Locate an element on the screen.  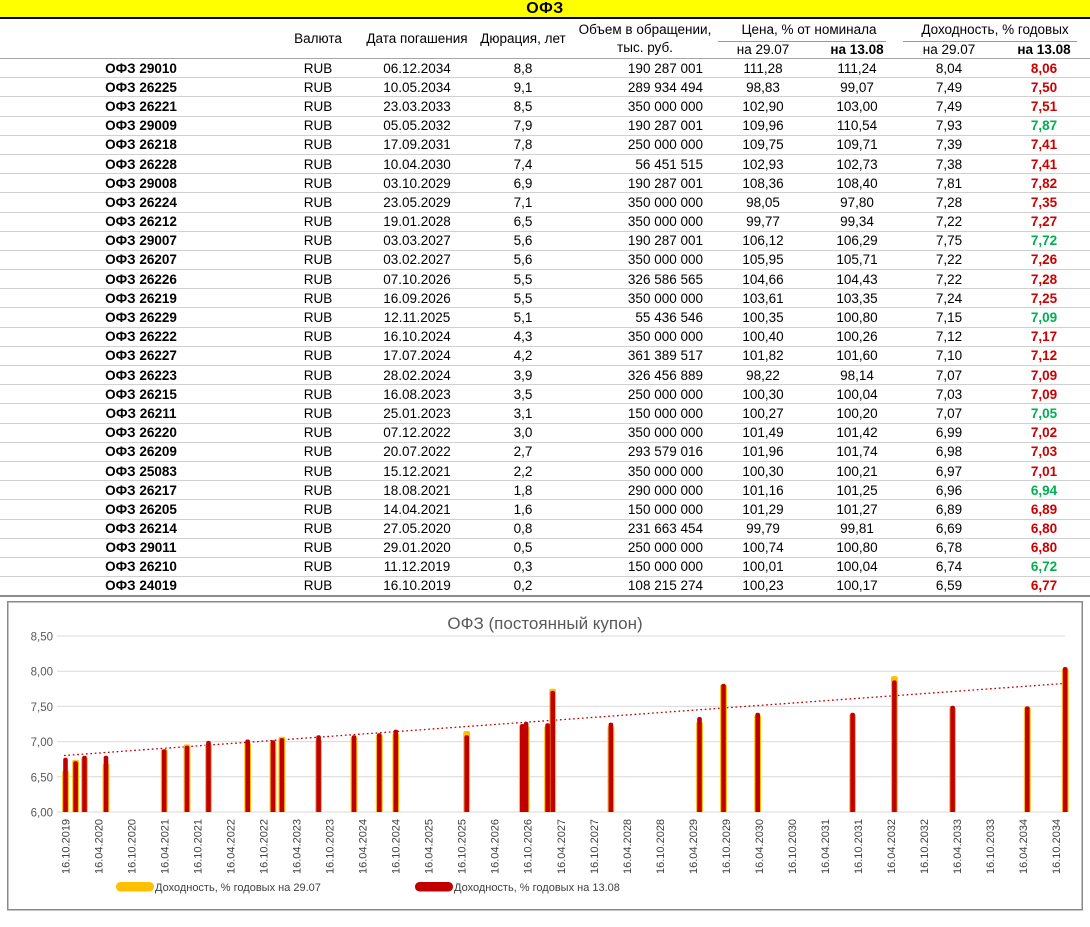
svg-text: 16.10.2034 is located at coordinates (1057, 846).